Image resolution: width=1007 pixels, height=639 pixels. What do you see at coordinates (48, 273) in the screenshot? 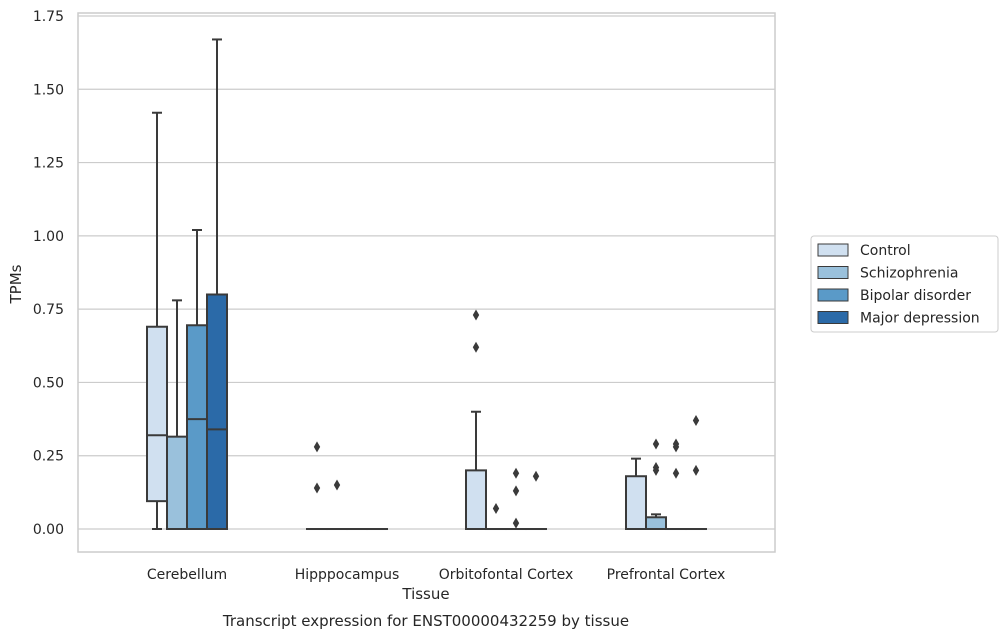
I see `y-tick-labels: 0.00 0.25 0.50 0.75 1.00 1.25 1.50 1.75` at bounding box center [48, 273].